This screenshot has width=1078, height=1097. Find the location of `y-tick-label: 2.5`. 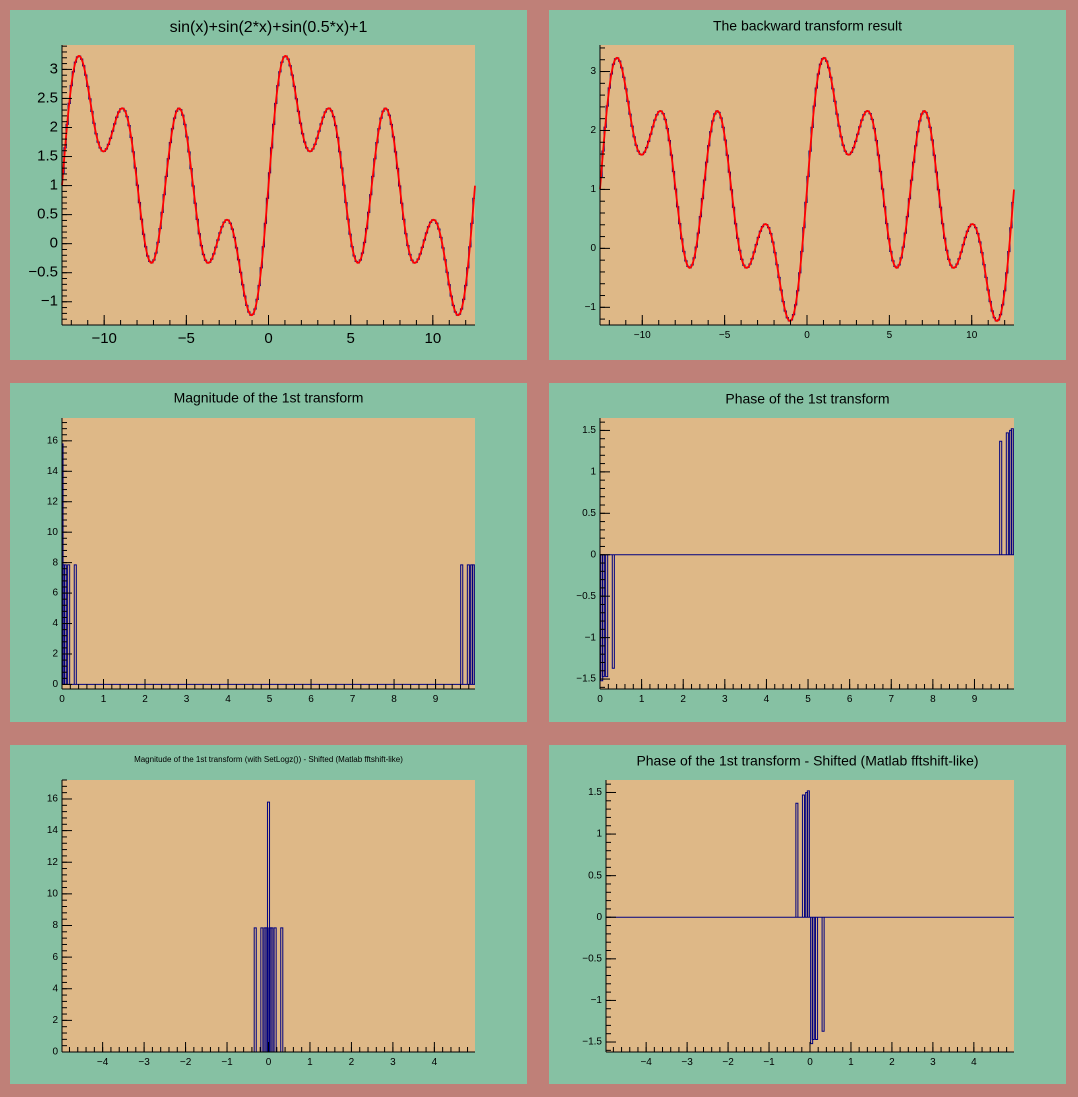

y-tick-label: 2.5 is located at coordinates (47, 97).